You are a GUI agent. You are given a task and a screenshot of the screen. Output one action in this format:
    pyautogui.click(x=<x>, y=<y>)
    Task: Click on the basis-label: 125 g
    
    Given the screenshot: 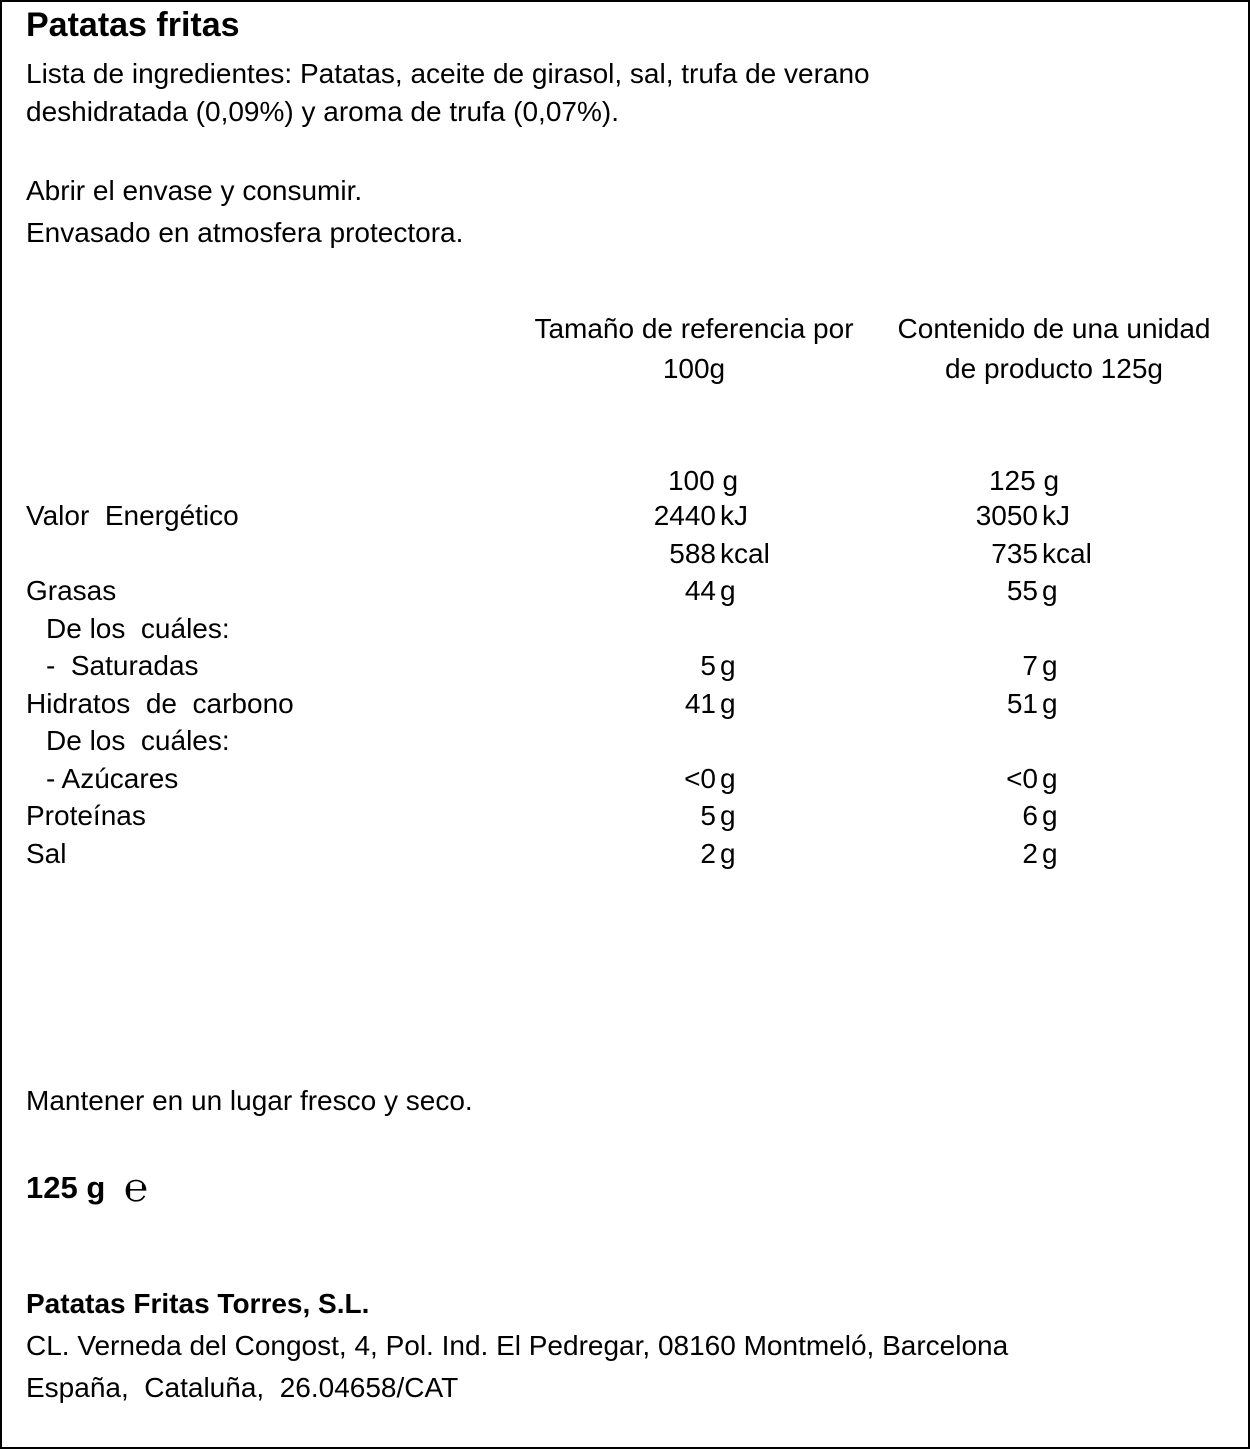 What is the action you would take?
    pyautogui.click(x=1024, y=480)
    